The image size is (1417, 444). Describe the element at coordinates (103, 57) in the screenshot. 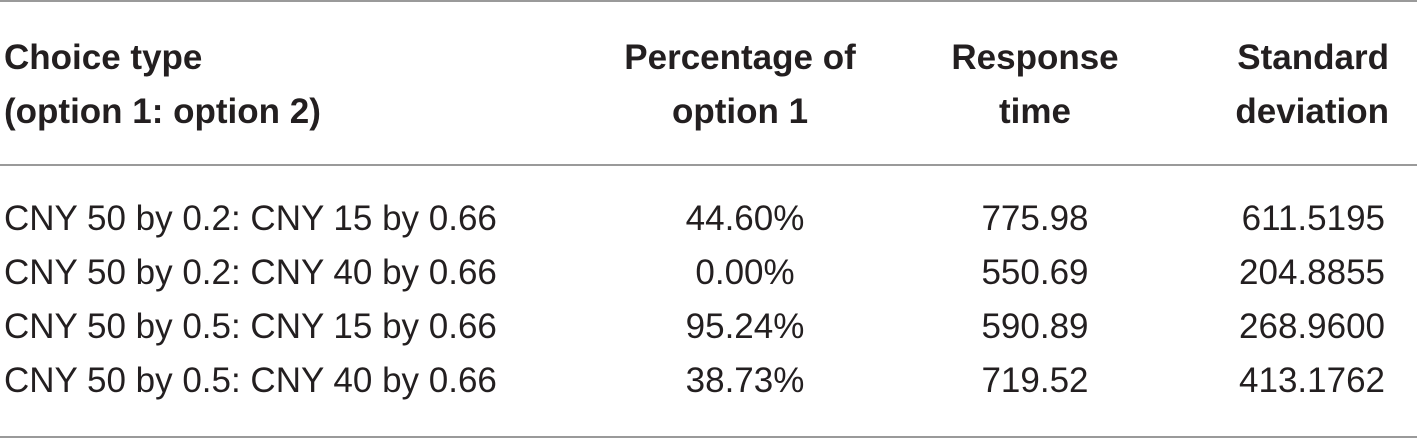

I see `header-choice-type-line1: Choice type` at that location.